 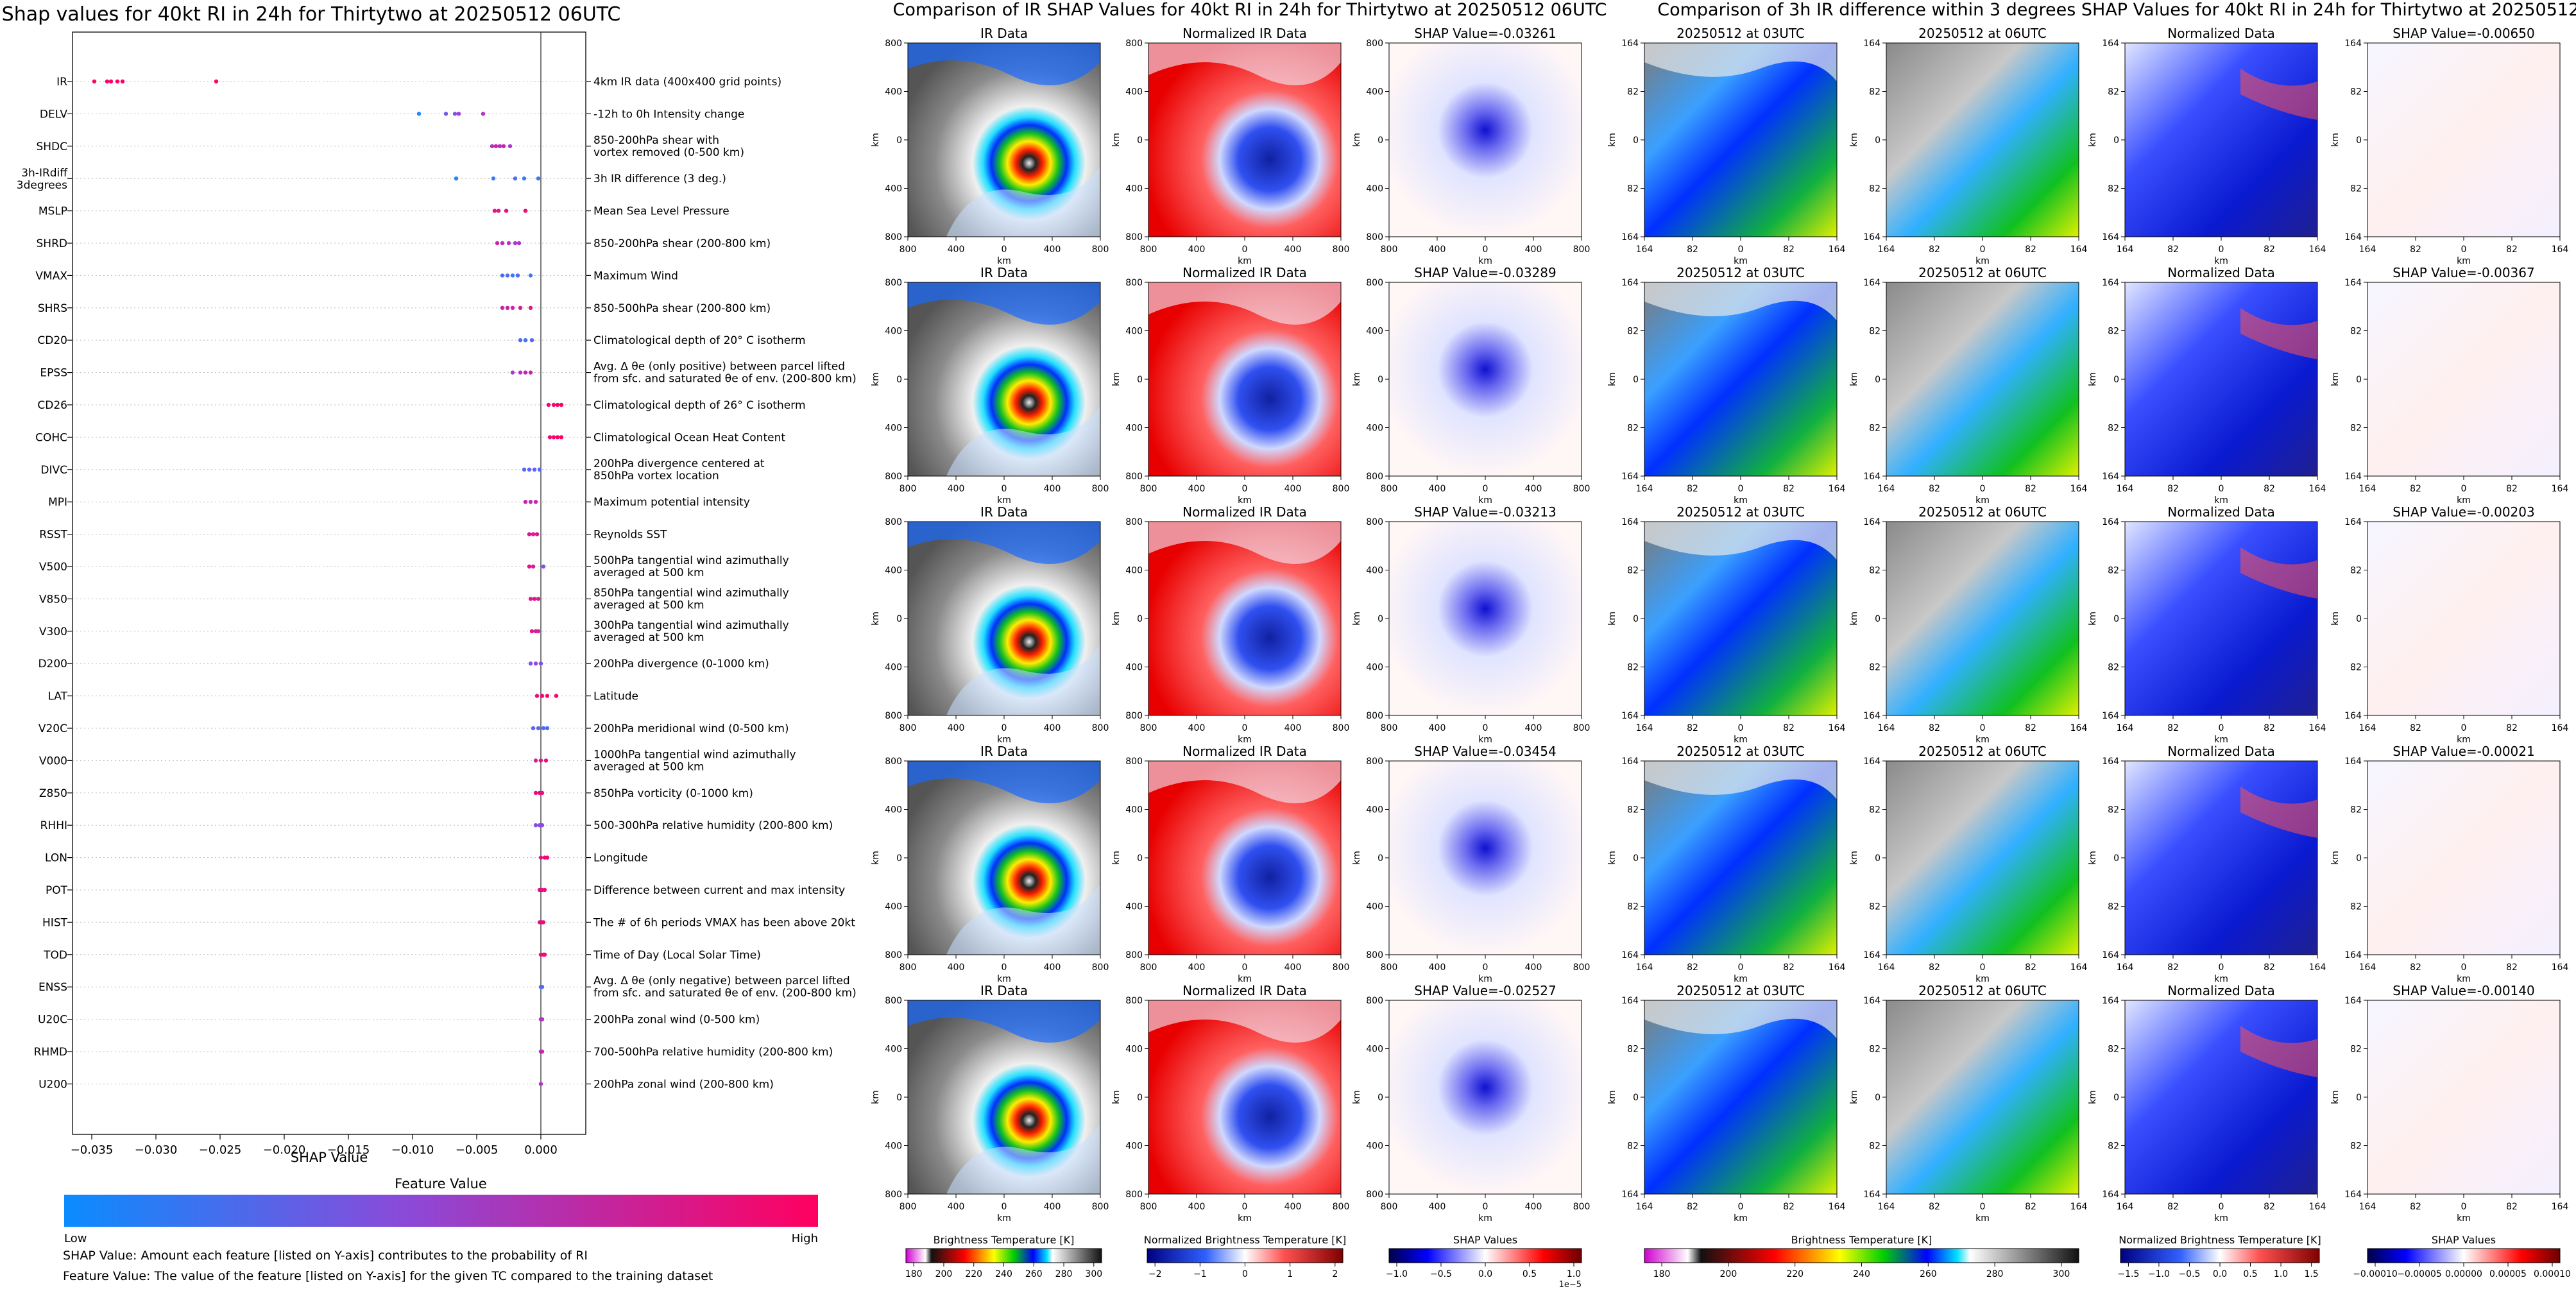 What do you see at coordinates (53, 1020) in the screenshot?
I see `feature-label: U20C` at bounding box center [53, 1020].